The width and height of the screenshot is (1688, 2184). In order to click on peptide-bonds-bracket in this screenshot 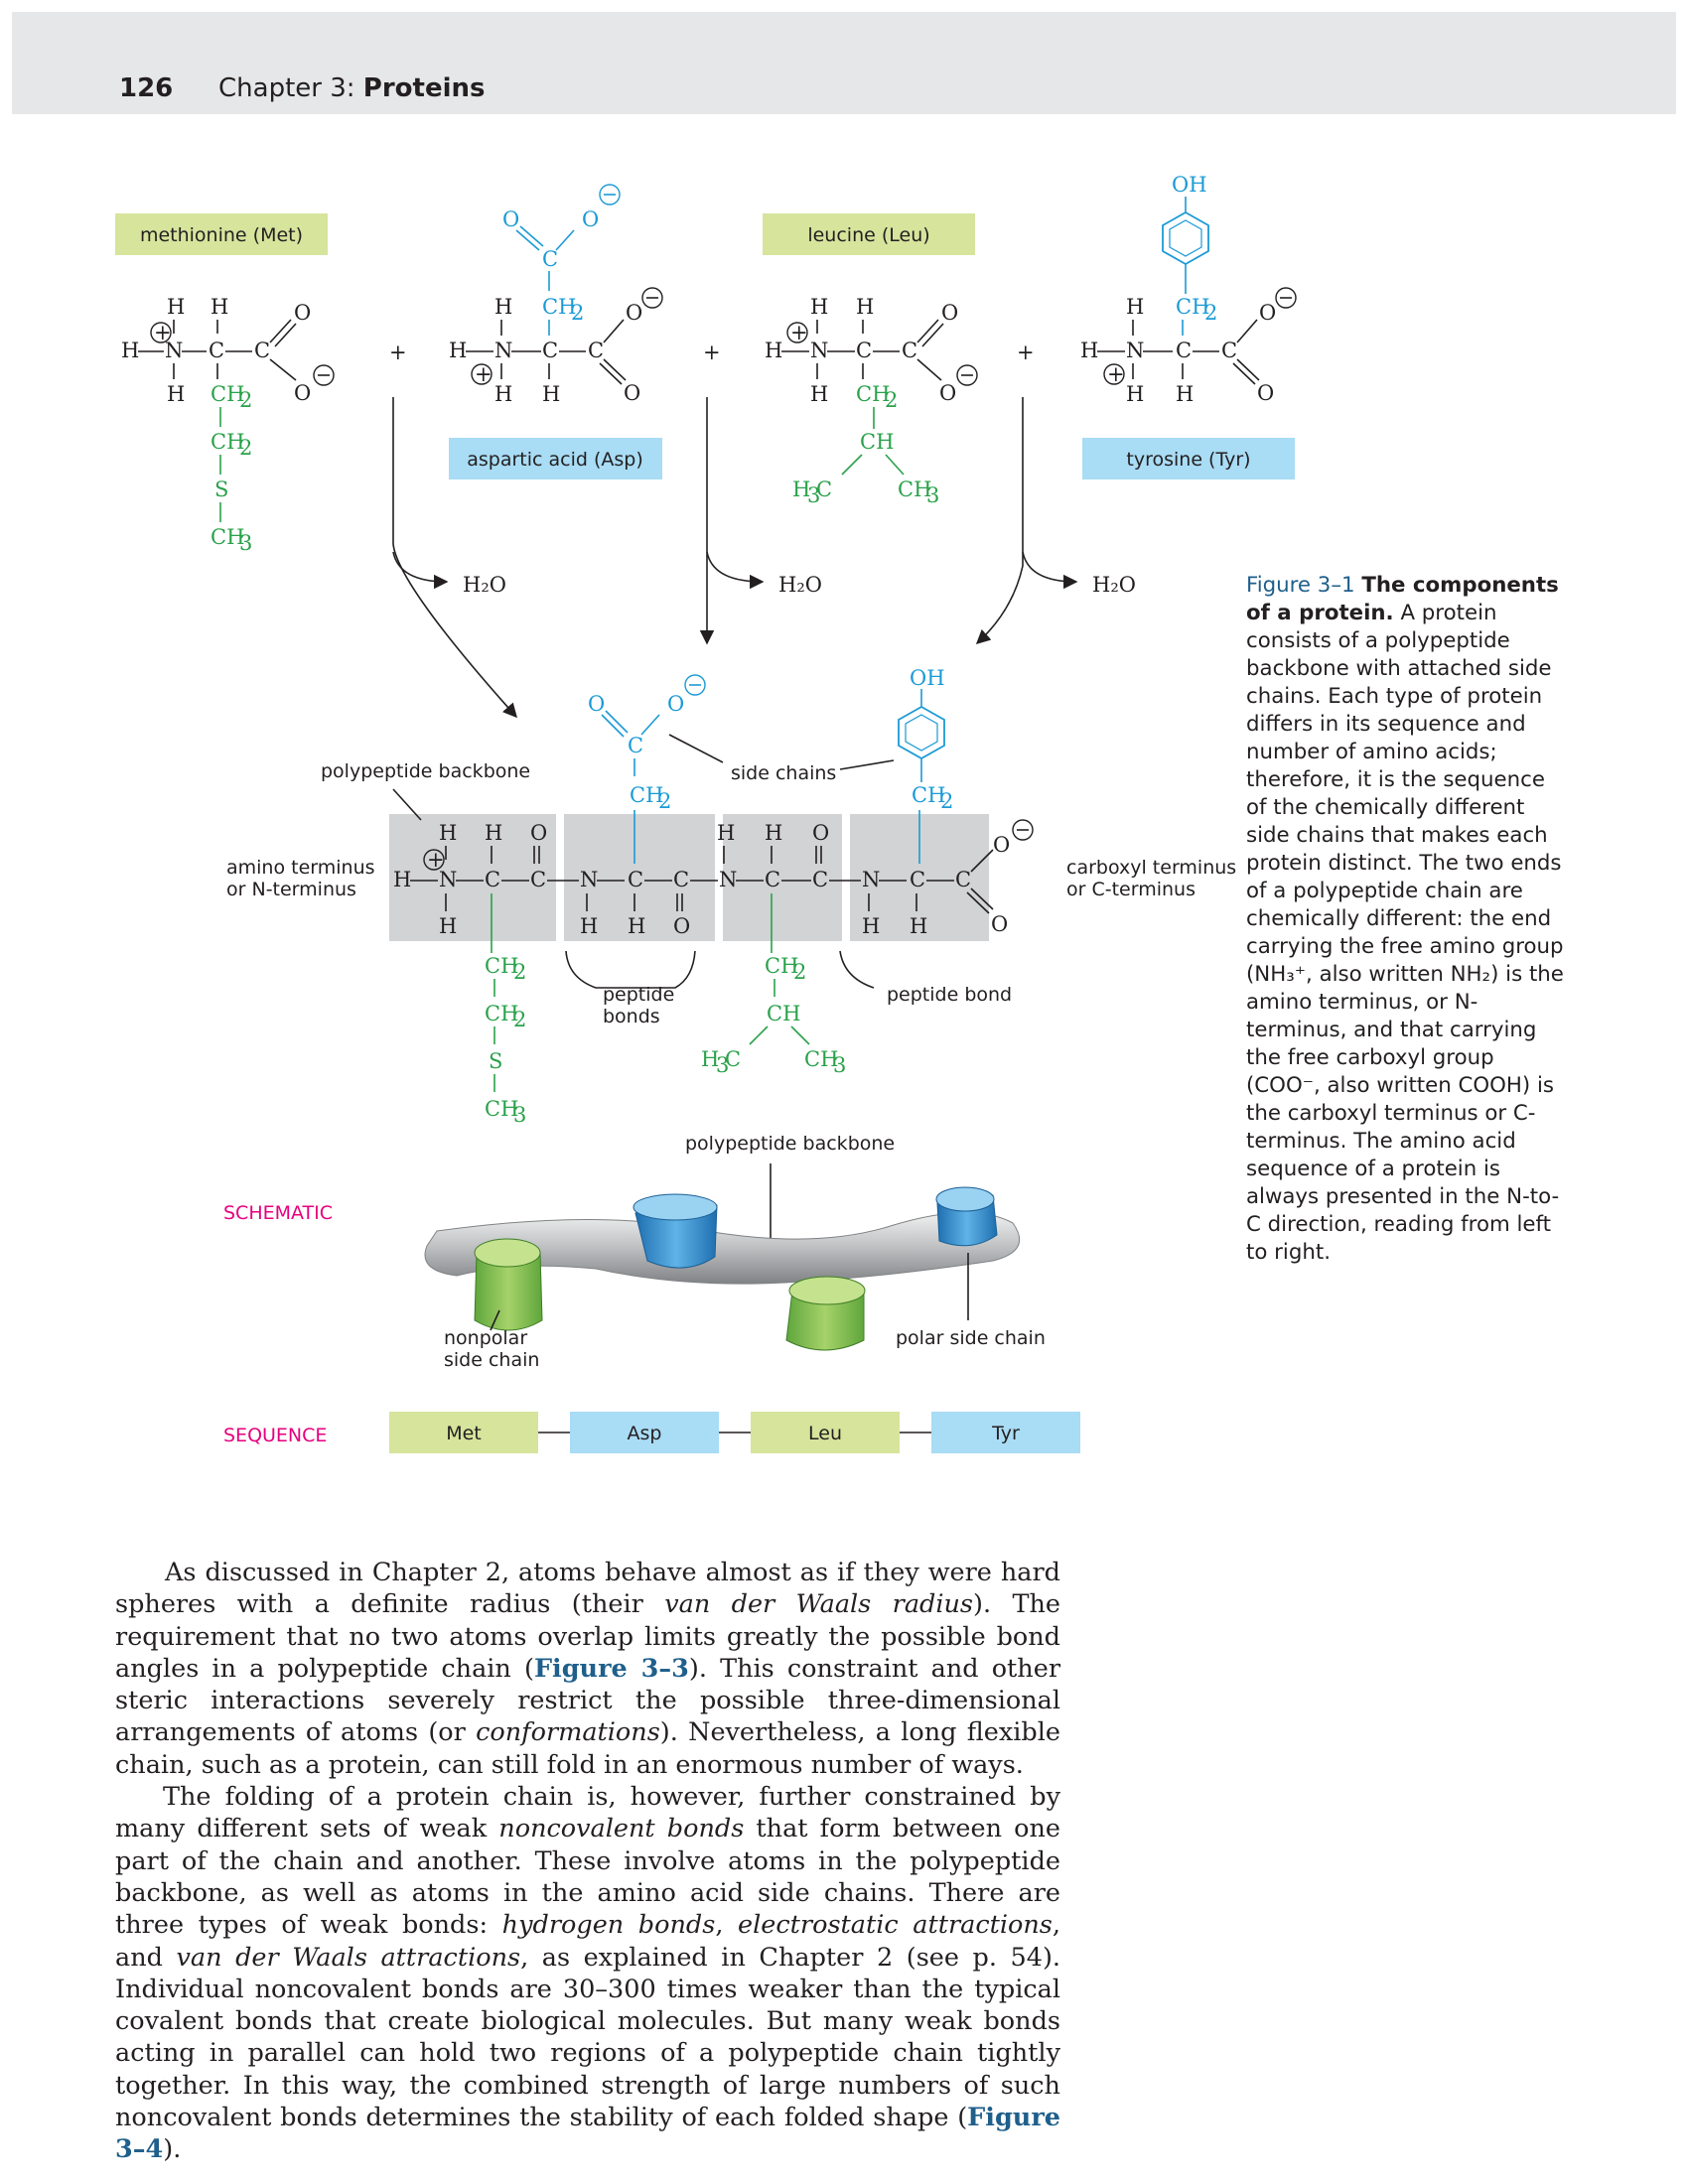, I will do `click(630, 969)`.